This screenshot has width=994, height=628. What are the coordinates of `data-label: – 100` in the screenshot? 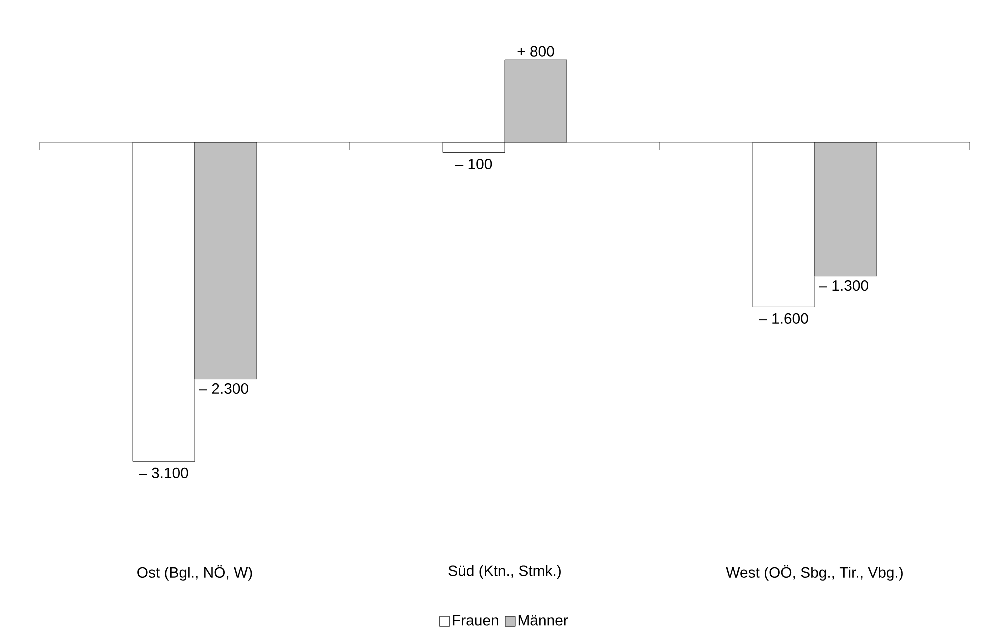 It's located at (473, 164).